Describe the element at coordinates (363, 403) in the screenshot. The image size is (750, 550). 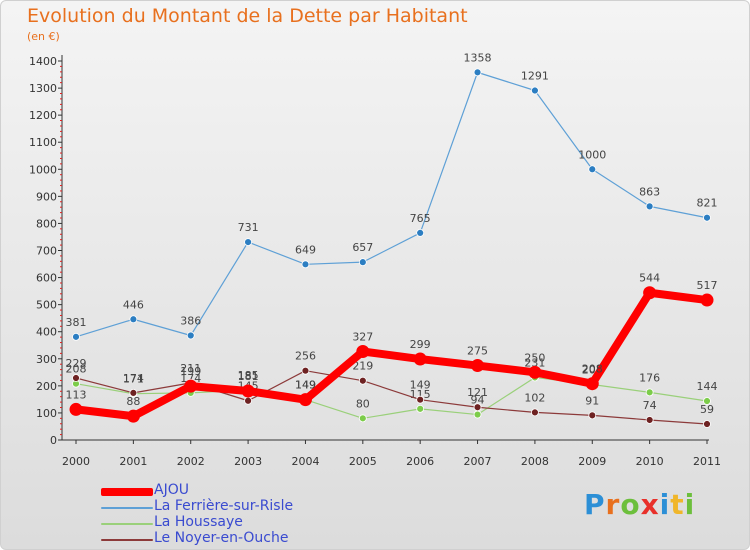
I see `data-label: 80` at that location.